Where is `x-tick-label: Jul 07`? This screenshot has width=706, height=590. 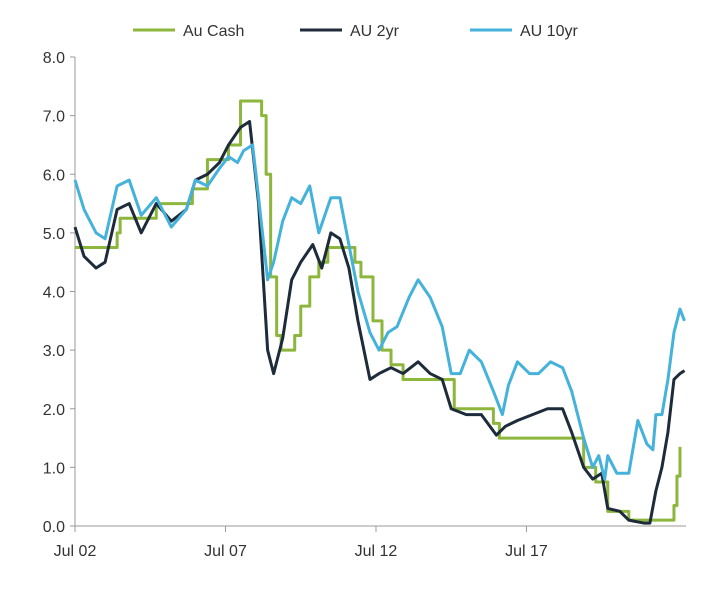 x-tick-label: Jul 07 is located at coordinates (225, 551).